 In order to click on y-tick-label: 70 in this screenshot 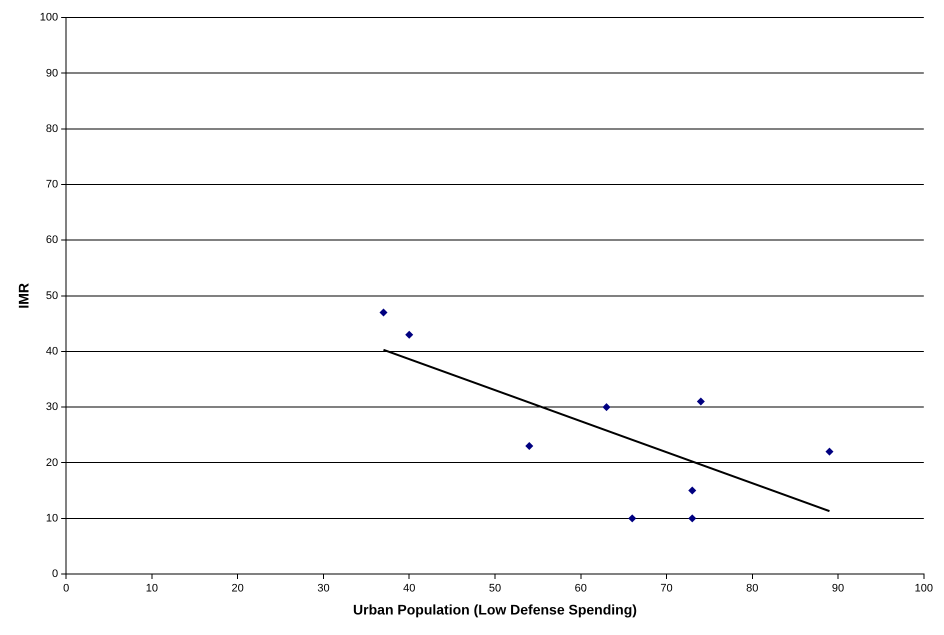, I will do `click(52, 184)`.